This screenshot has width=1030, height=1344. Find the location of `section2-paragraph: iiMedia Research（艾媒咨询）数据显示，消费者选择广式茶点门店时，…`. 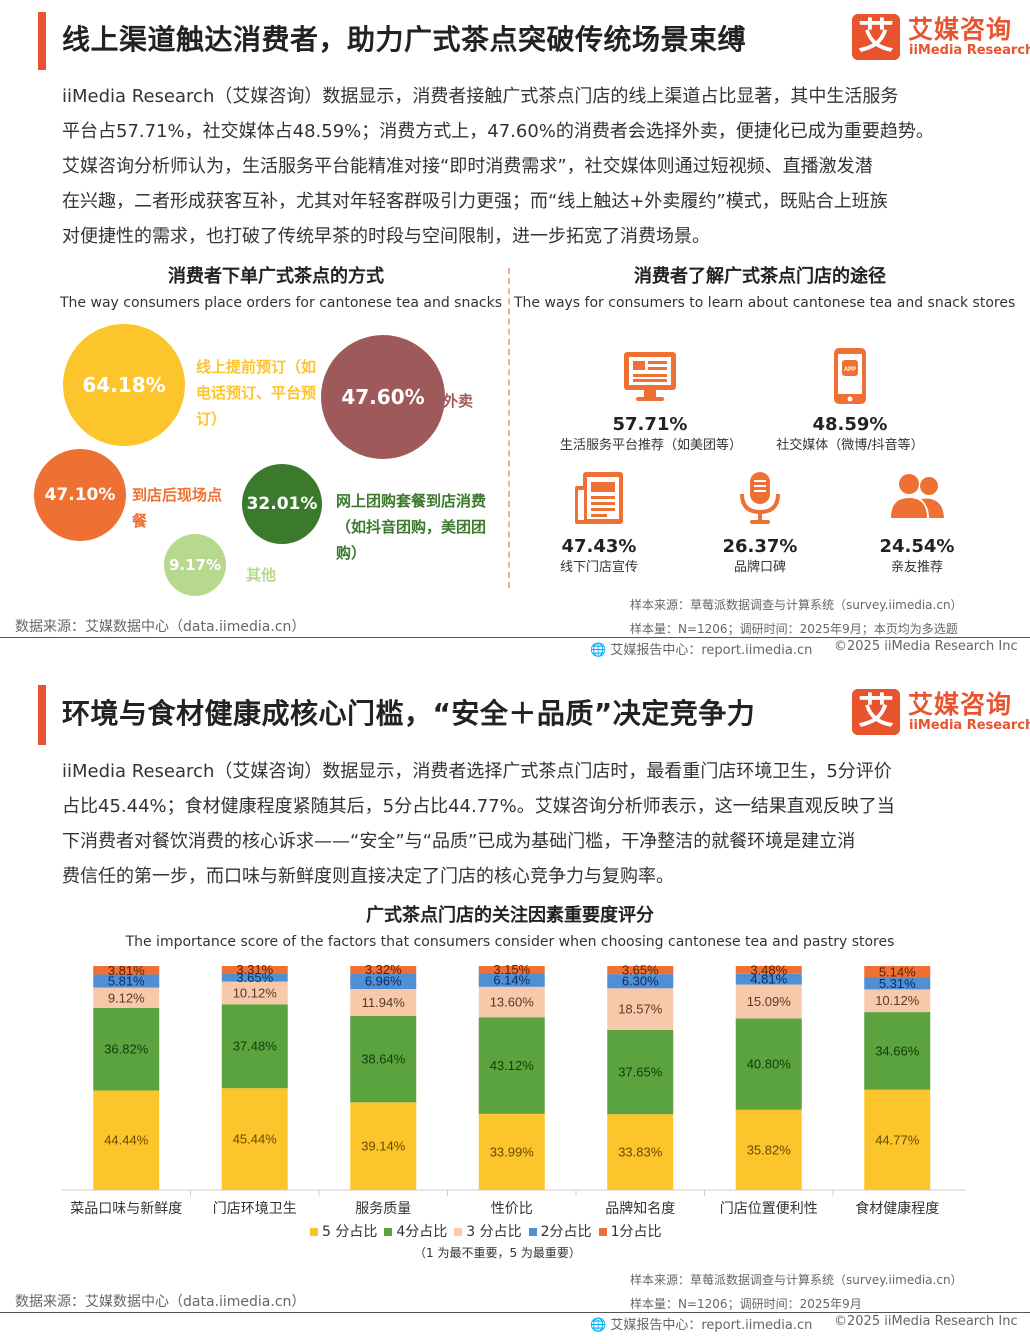

section2-paragraph: iiMedia Research（艾媒咨询）数据显示，消费者选择广式茶点门店时，… is located at coordinates (522, 824).